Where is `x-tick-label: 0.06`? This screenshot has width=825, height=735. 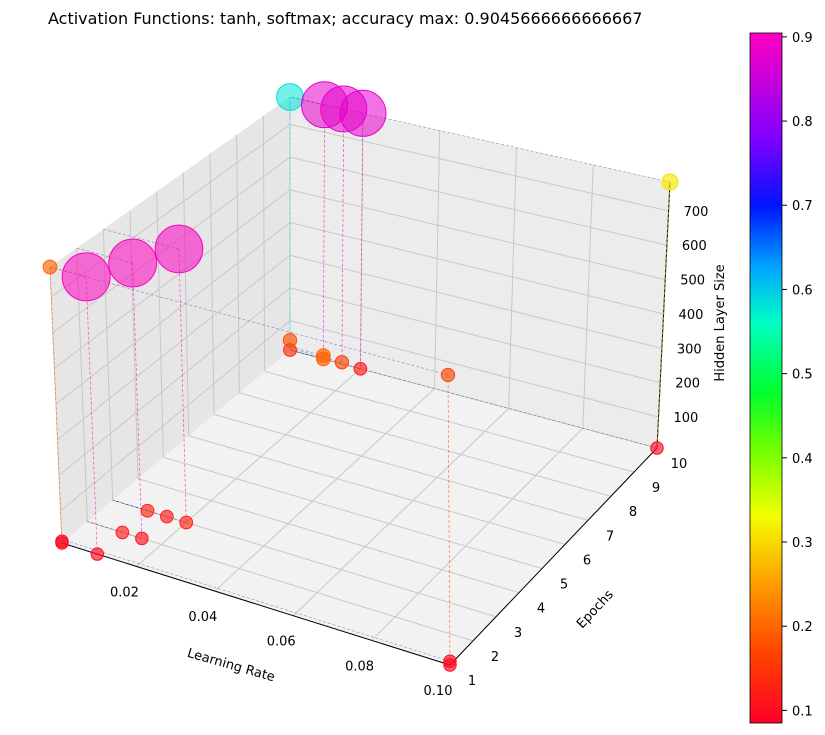
x-tick-label: 0.06 is located at coordinates (281, 642).